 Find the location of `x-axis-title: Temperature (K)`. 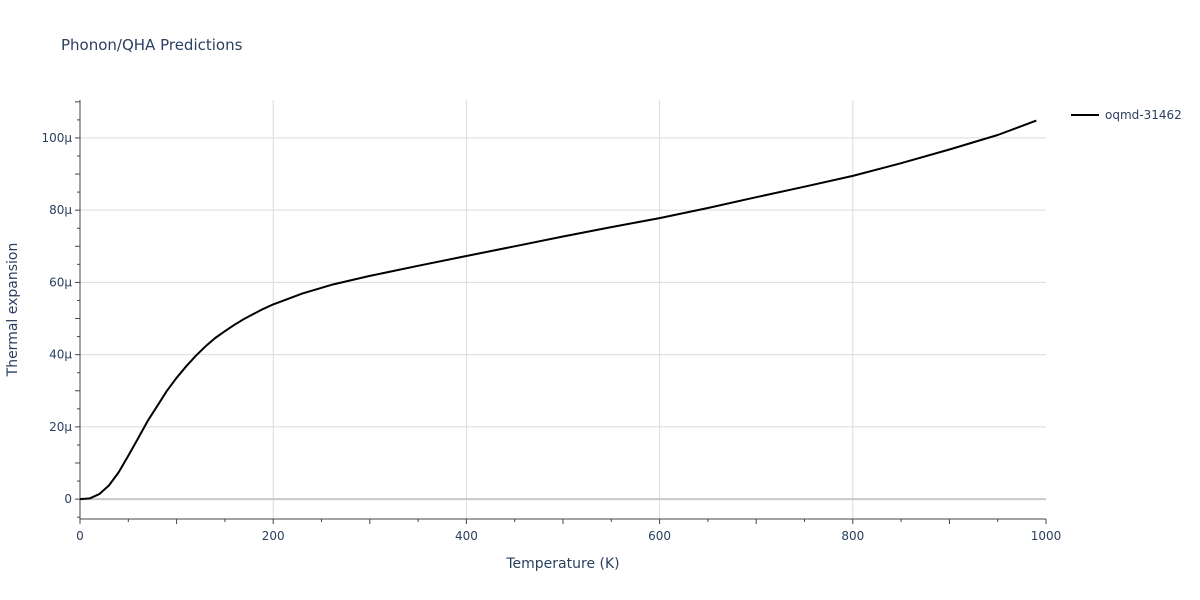

x-axis-title: Temperature (K) is located at coordinates (562, 564).